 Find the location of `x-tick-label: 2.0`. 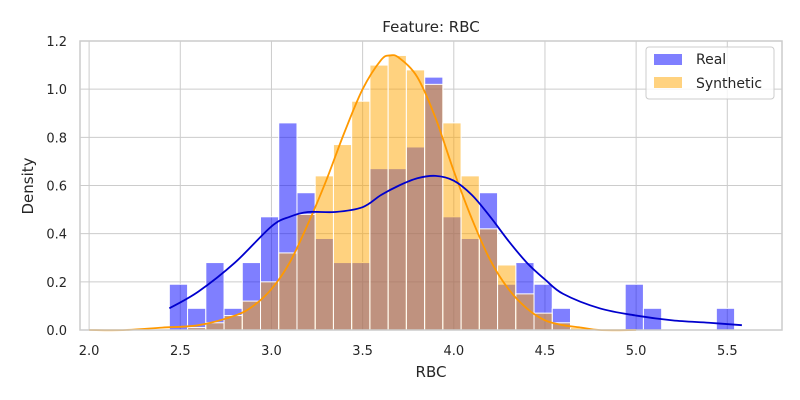

x-tick-label: 2.0 is located at coordinates (89, 351).